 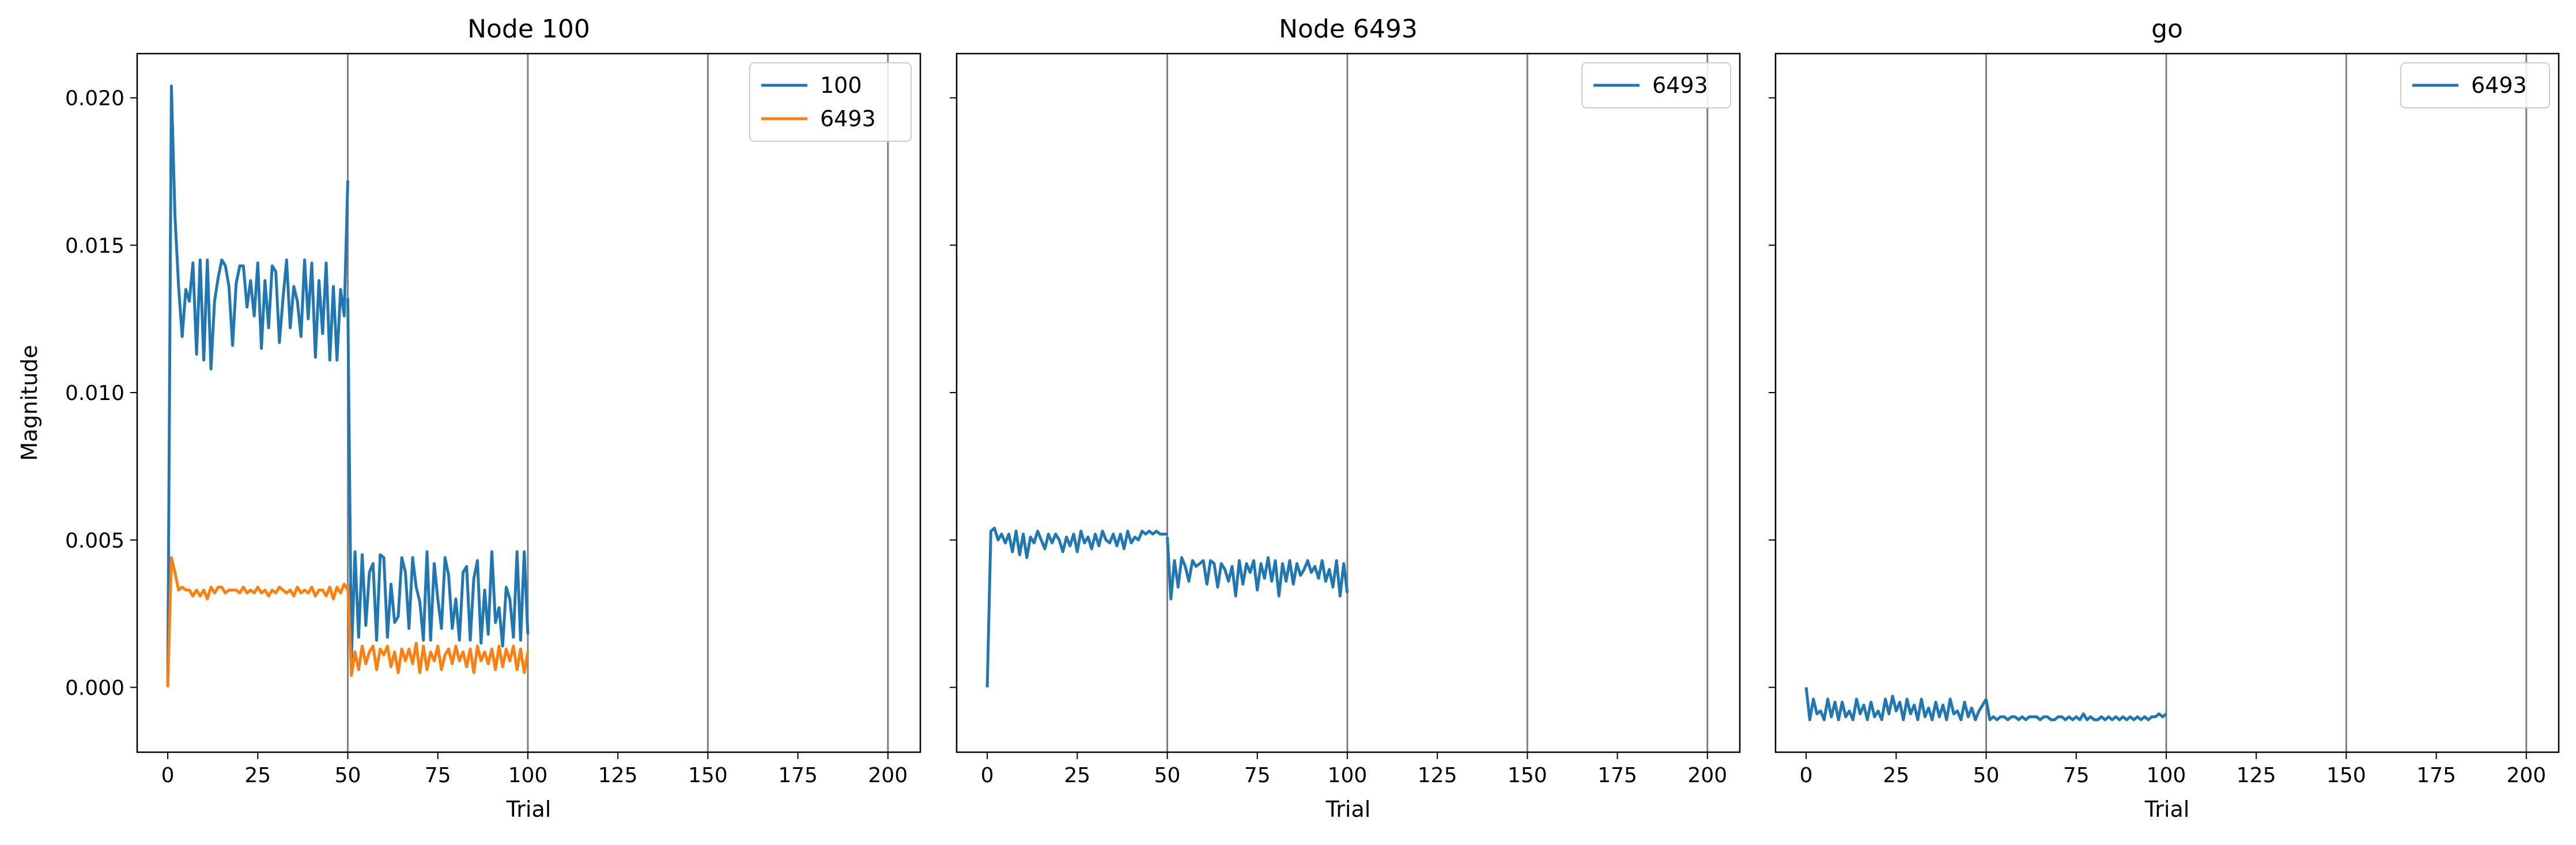 I want to click on chart-title: Node 6493, so click(x=1349, y=29).